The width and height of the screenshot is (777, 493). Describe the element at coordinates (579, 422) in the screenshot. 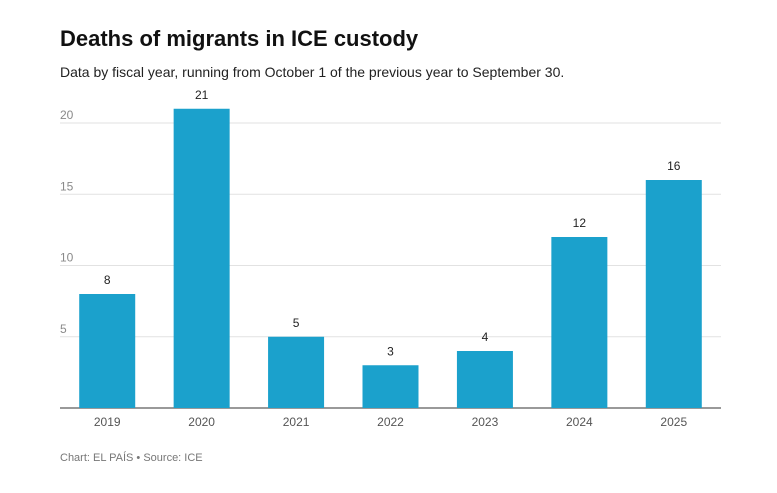

I see `x-tick-label-2024: 2024` at that location.